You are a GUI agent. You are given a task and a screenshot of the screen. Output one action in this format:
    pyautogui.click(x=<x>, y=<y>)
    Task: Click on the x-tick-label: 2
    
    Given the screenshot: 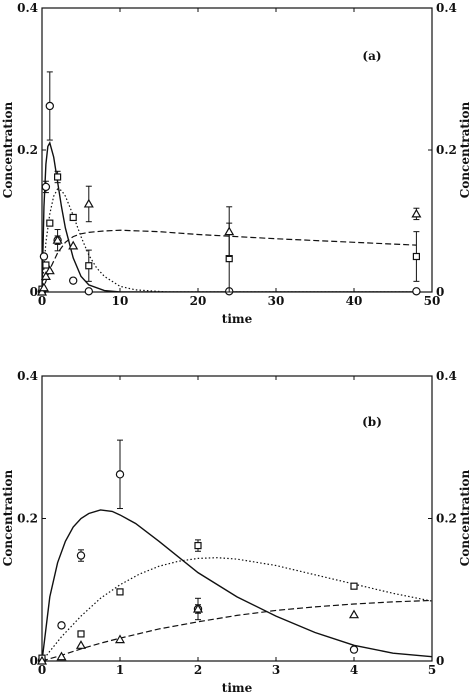 What is the action you would take?
    pyautogui.click(x=198, y=670)
    